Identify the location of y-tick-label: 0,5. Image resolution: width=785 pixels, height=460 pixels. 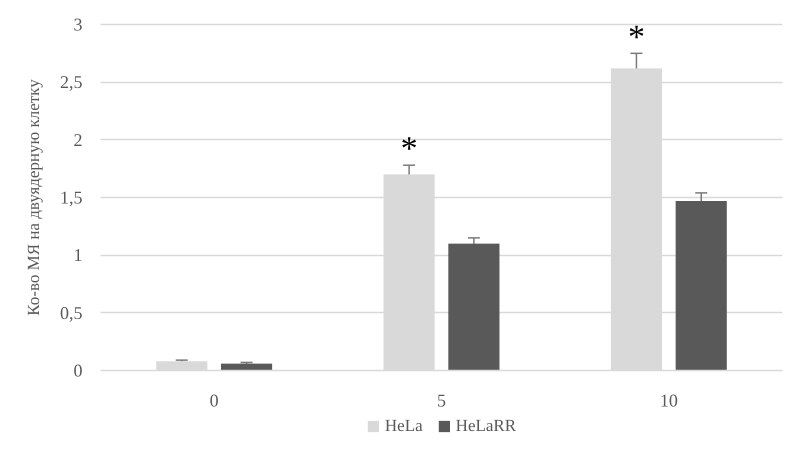
(71, 312).